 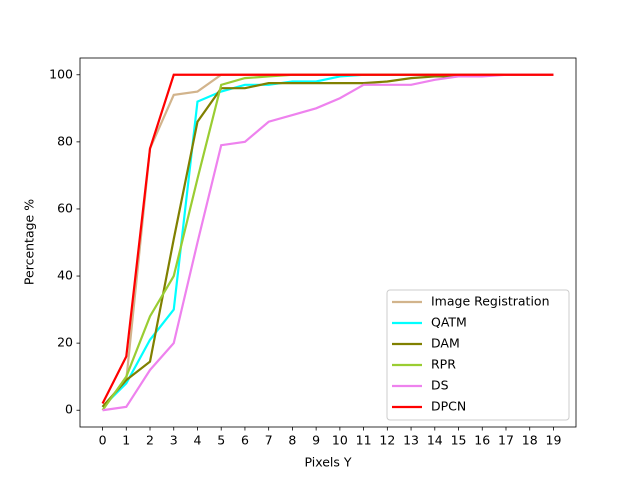 What do you see at coordinates (554, 440) in the screenshot?
I see `x-tick-label: 19` at bounding box center [554, 440].